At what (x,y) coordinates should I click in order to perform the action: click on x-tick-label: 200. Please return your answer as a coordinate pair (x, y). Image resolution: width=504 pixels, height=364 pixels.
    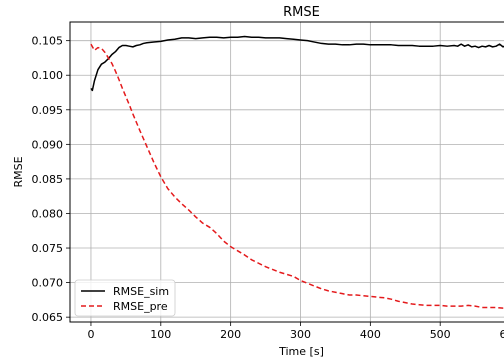
    Looking at the image, I should click on (230, 334).